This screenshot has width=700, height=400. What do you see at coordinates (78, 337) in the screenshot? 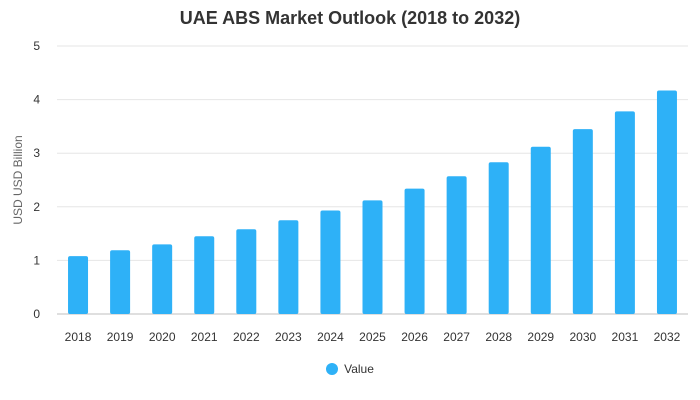
I see `x-tick-label: 2018` at bounding box center [78, 337].